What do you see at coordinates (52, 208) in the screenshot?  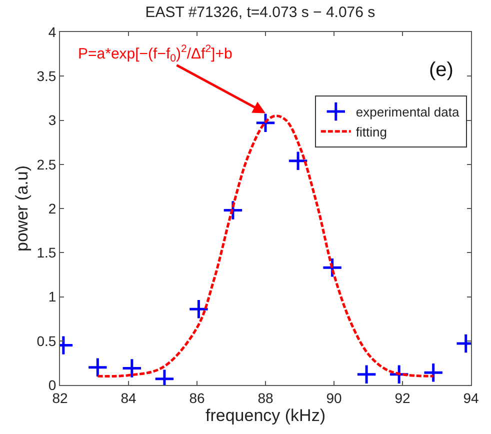 I see `y-tick-label: 2` at bounding box center [52, 208].